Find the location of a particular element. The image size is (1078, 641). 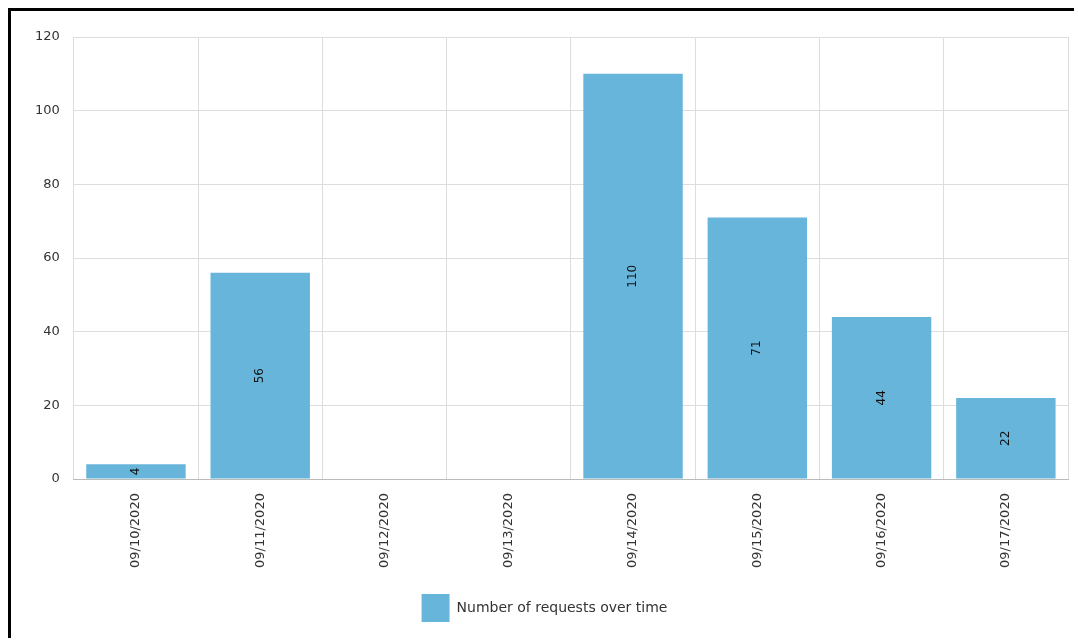

data-label: 71 is located at coordinates (756, 348).